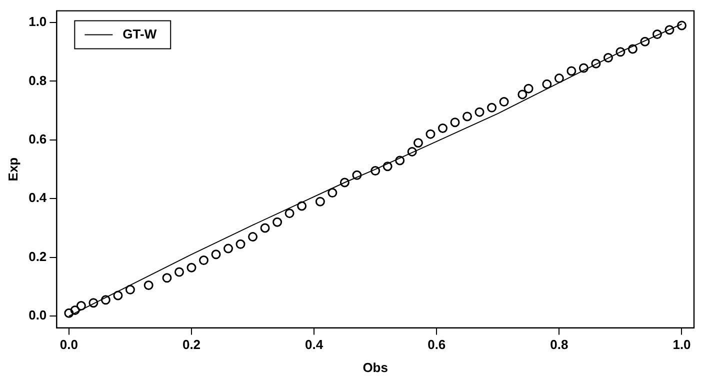 The image size is (704, 382). What do you see at coordinates (314, 344) in the screenshot?
I see `x-tick-label: 0.4` at bounding box center [314, 344].